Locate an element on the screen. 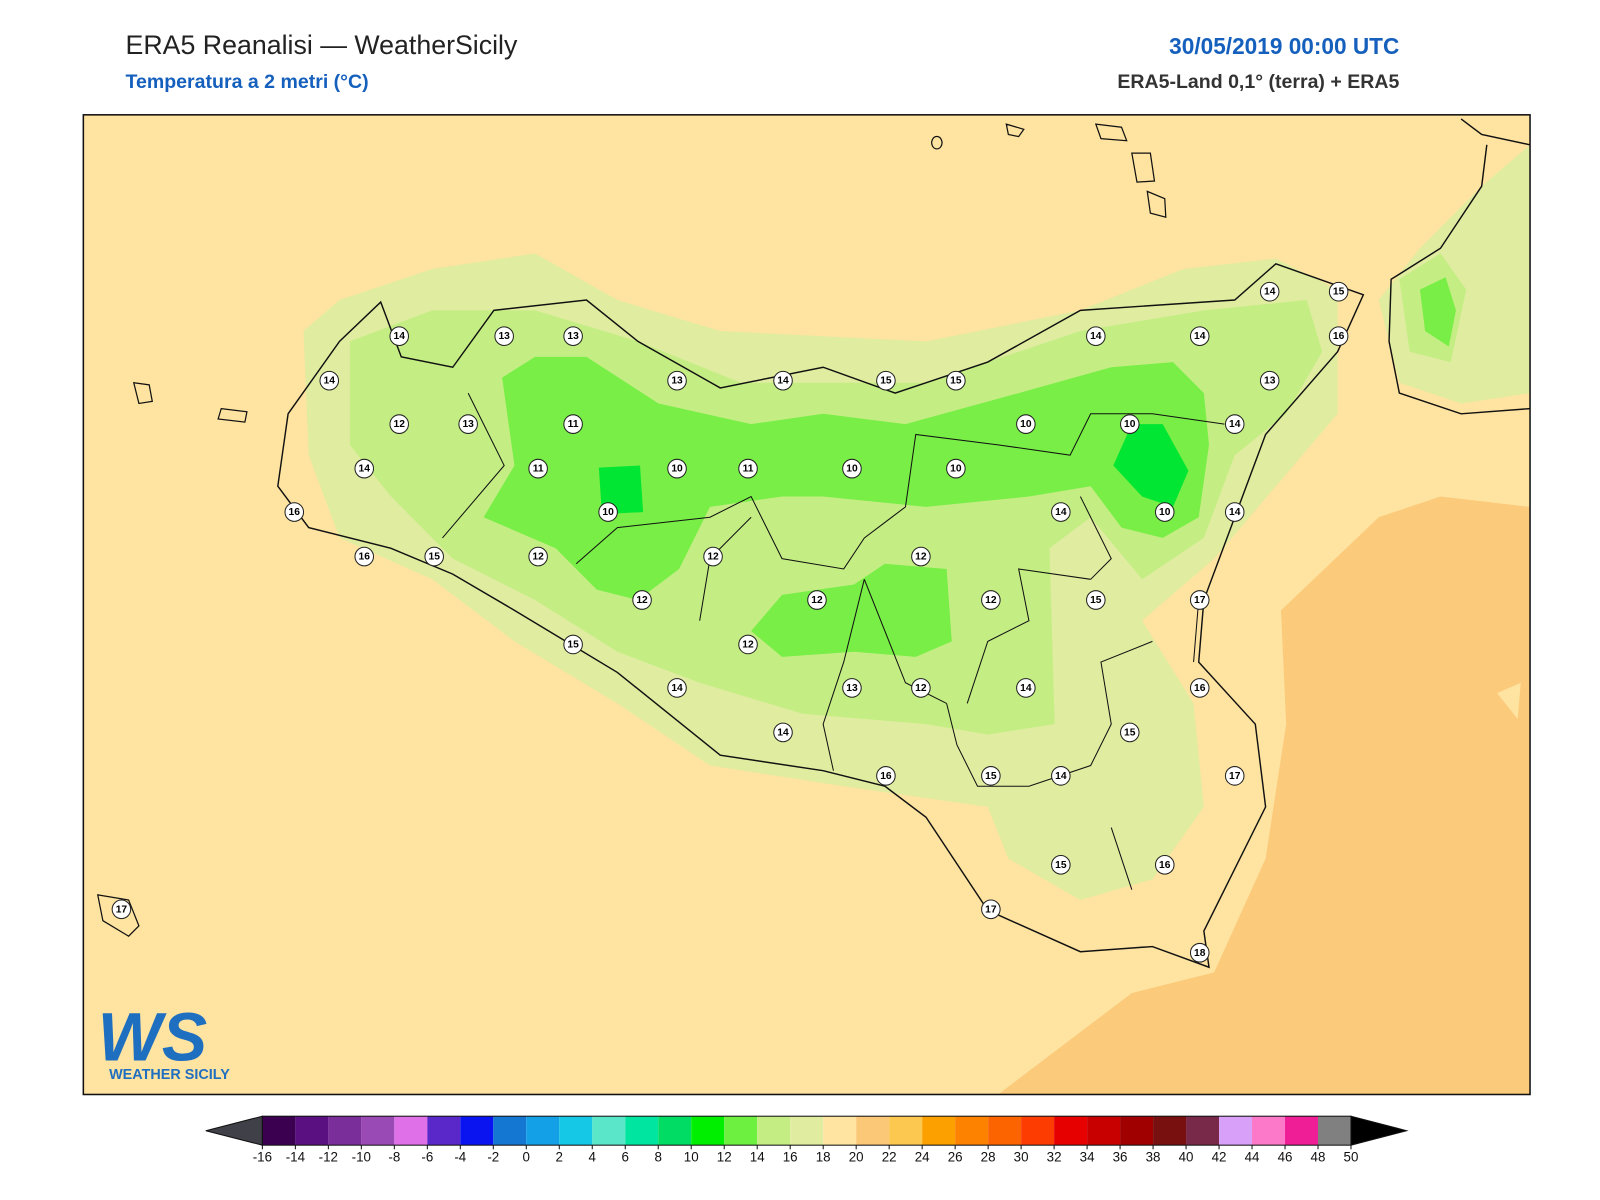  colorbar-tick-label: 2 is located at coordinates (559, 1157).